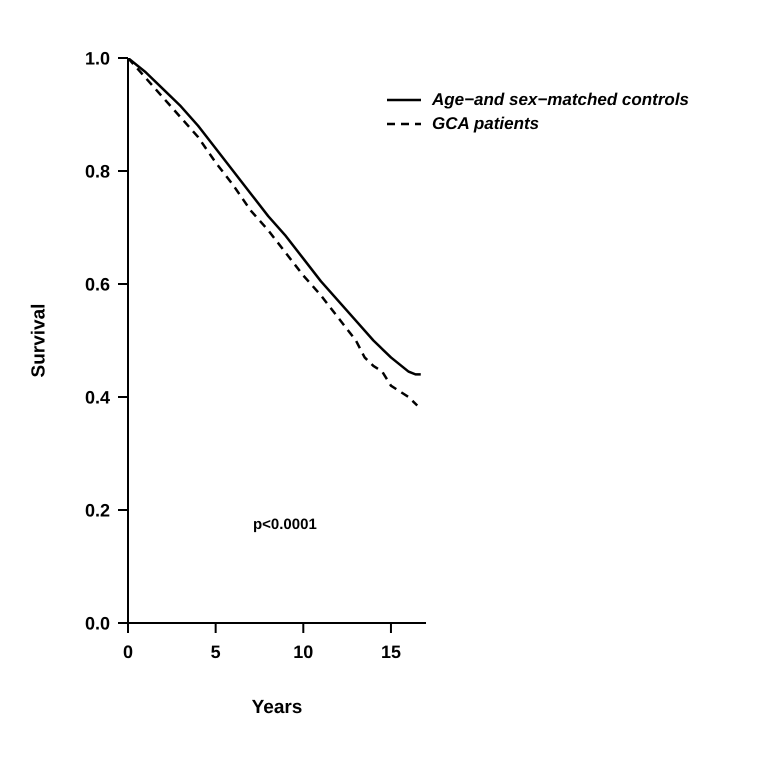 The width and height of the screenshot is (777, 761). What do you see at coordinates (97, 397) in the screenshot?
I see `y-tick-label: 0.4` at bounding box center [97, 397].